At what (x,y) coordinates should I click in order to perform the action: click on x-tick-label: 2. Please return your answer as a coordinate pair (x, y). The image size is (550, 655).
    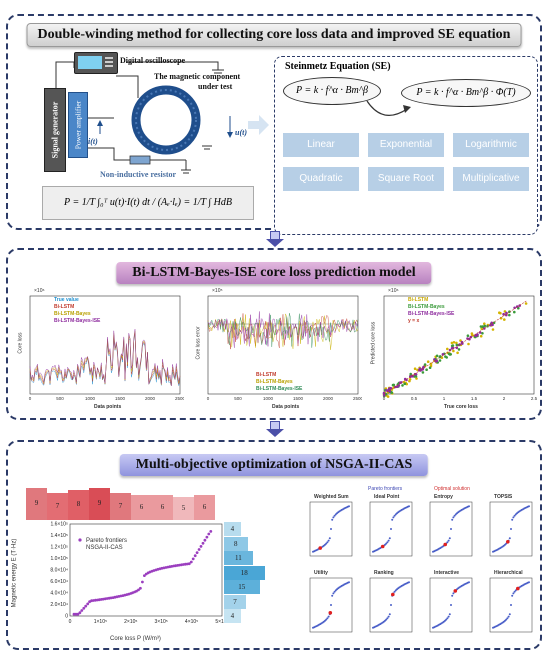
    Looking at the image, I should click on (504, 398).